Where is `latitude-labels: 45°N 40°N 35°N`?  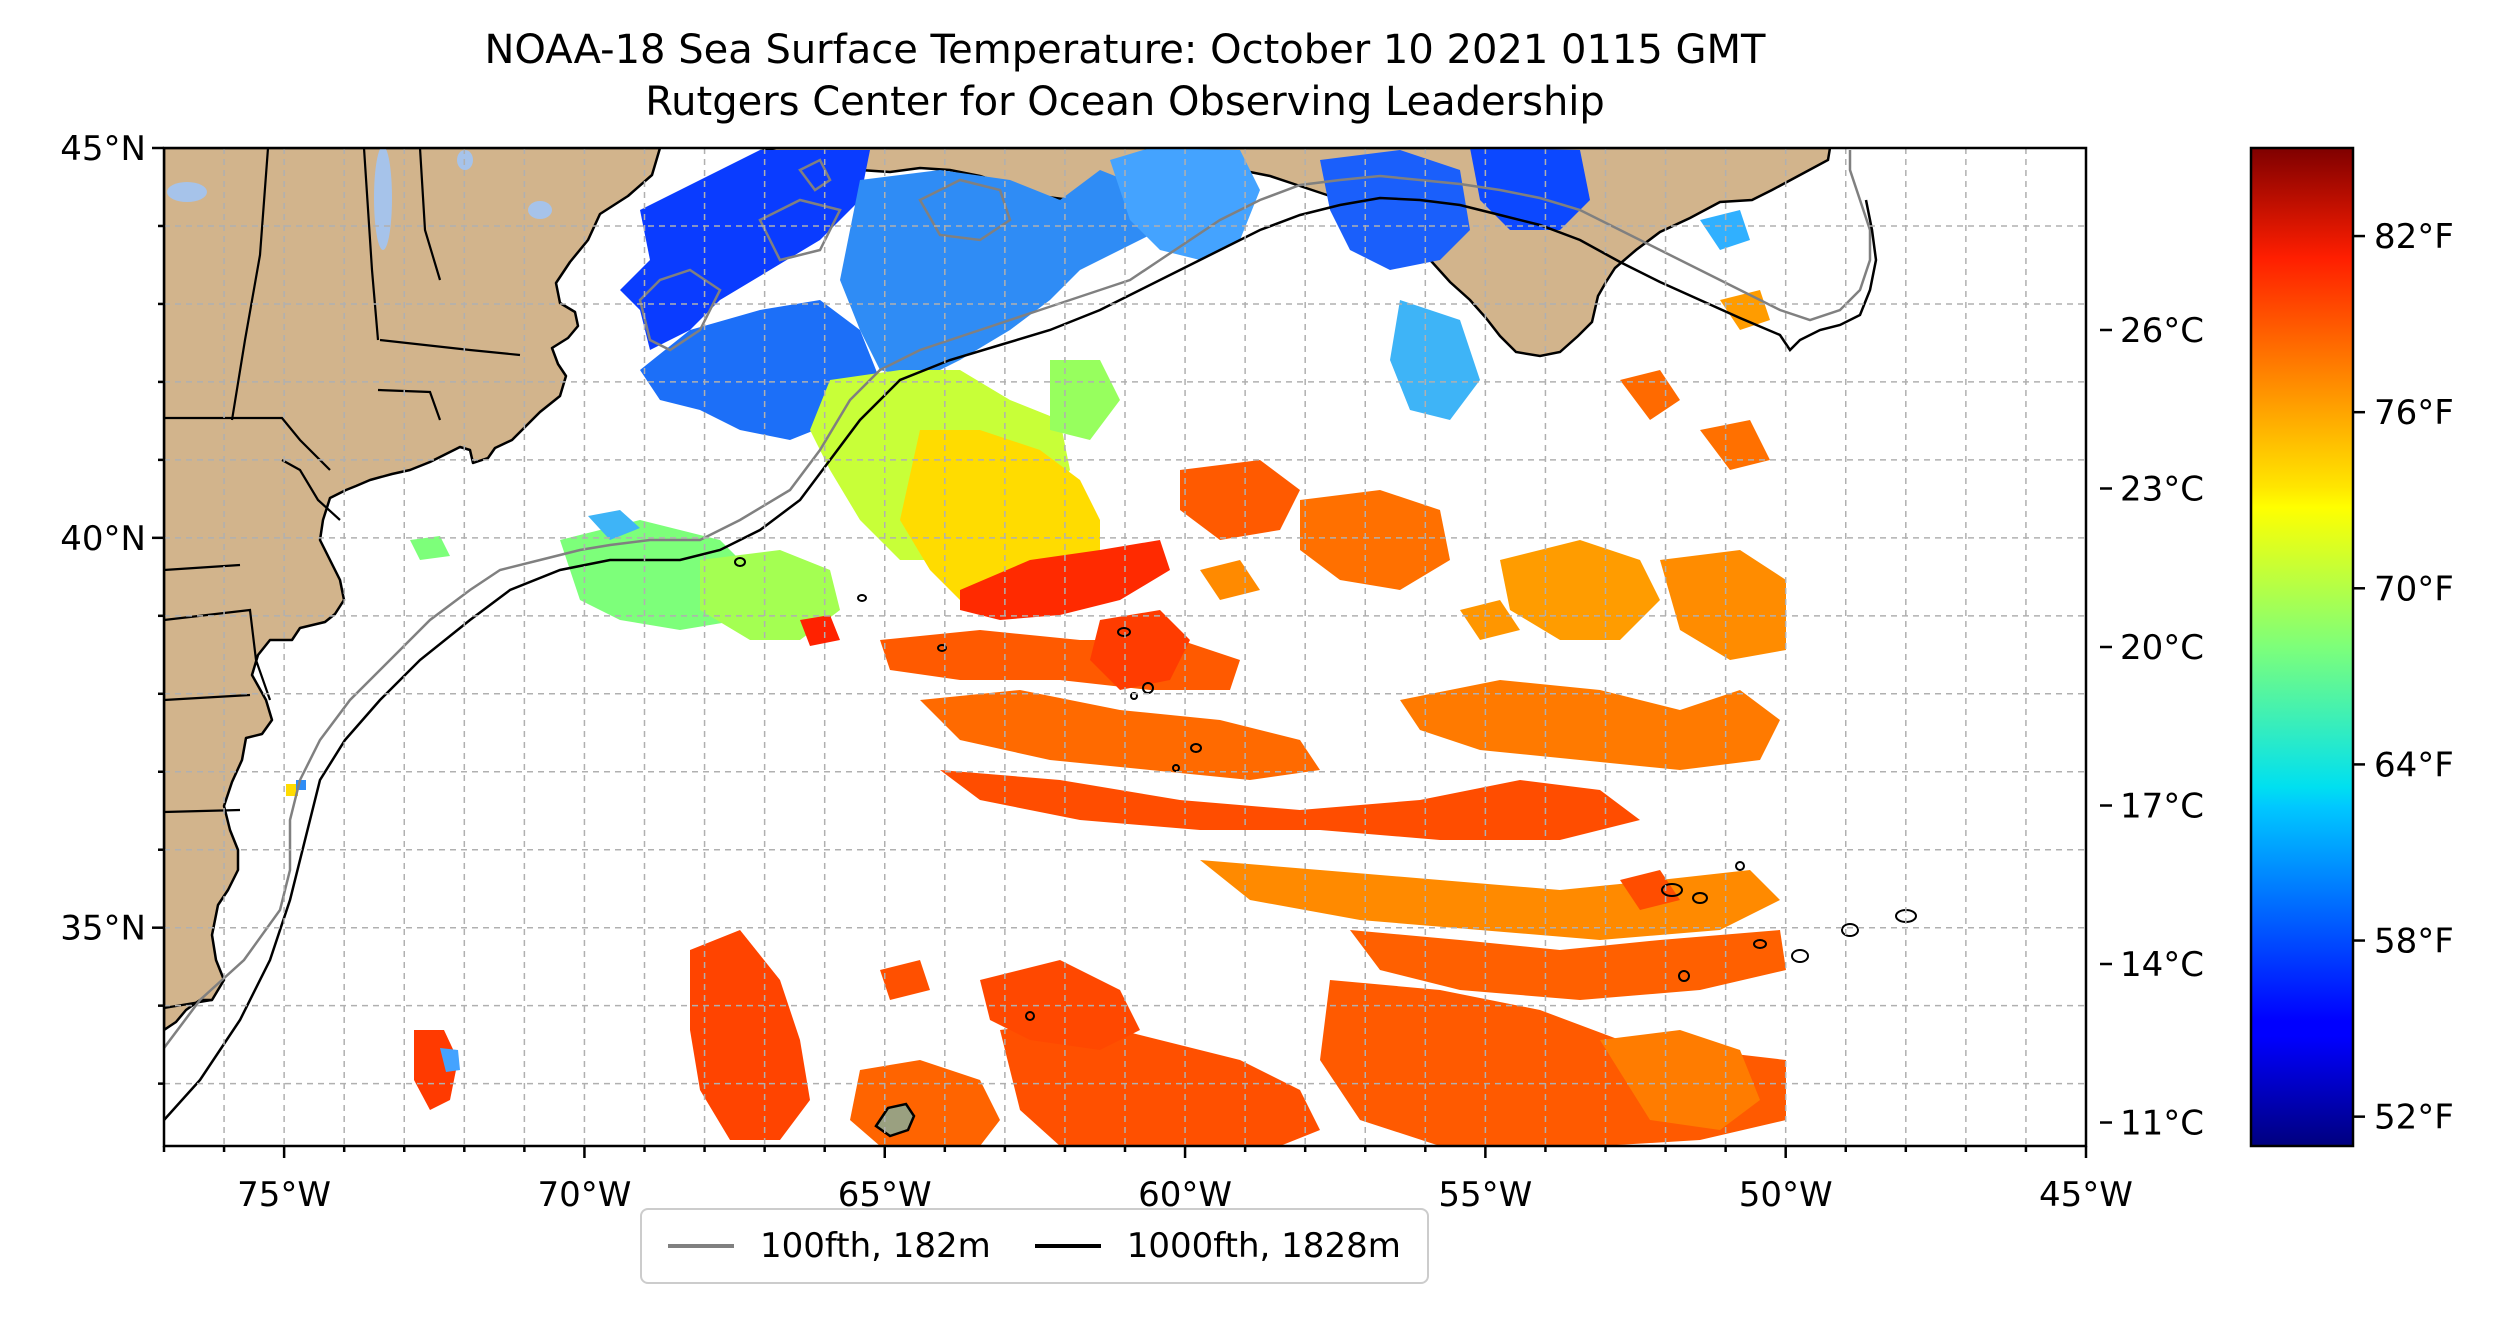
latitude-labels: 45°N 40°N 35°N is located at coordinates (103, 539).